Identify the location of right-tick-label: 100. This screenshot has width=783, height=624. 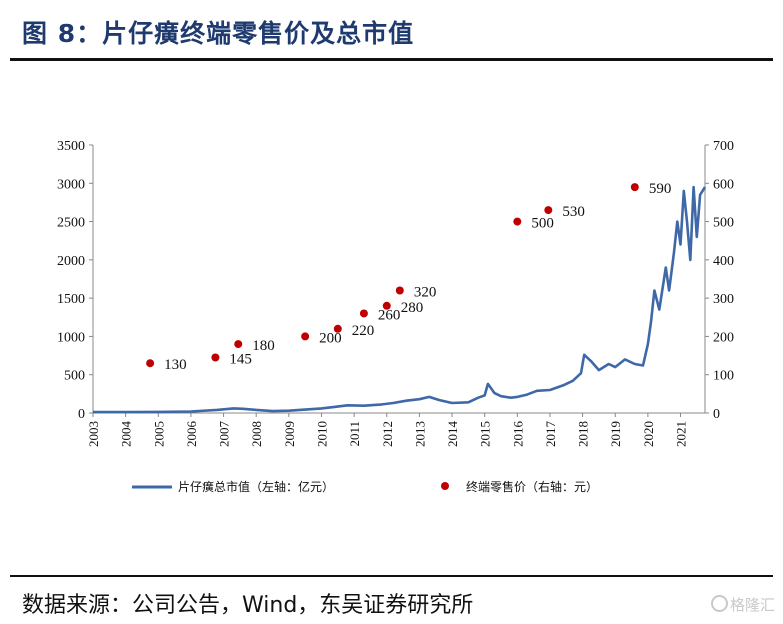
(723, 376).